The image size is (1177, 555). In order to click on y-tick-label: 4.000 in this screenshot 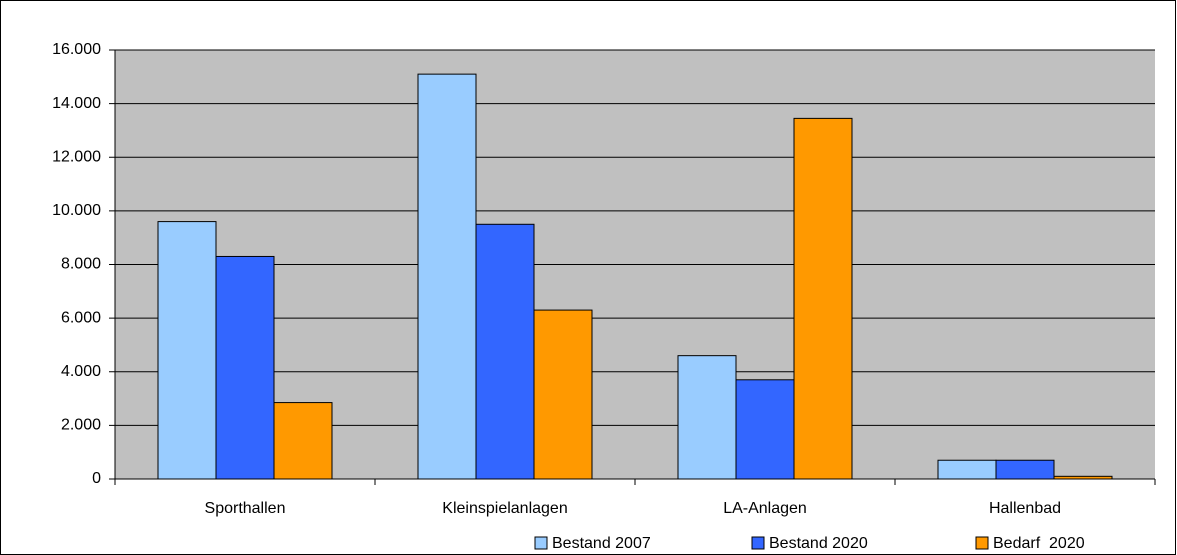, I will do `click(81, 371)`.